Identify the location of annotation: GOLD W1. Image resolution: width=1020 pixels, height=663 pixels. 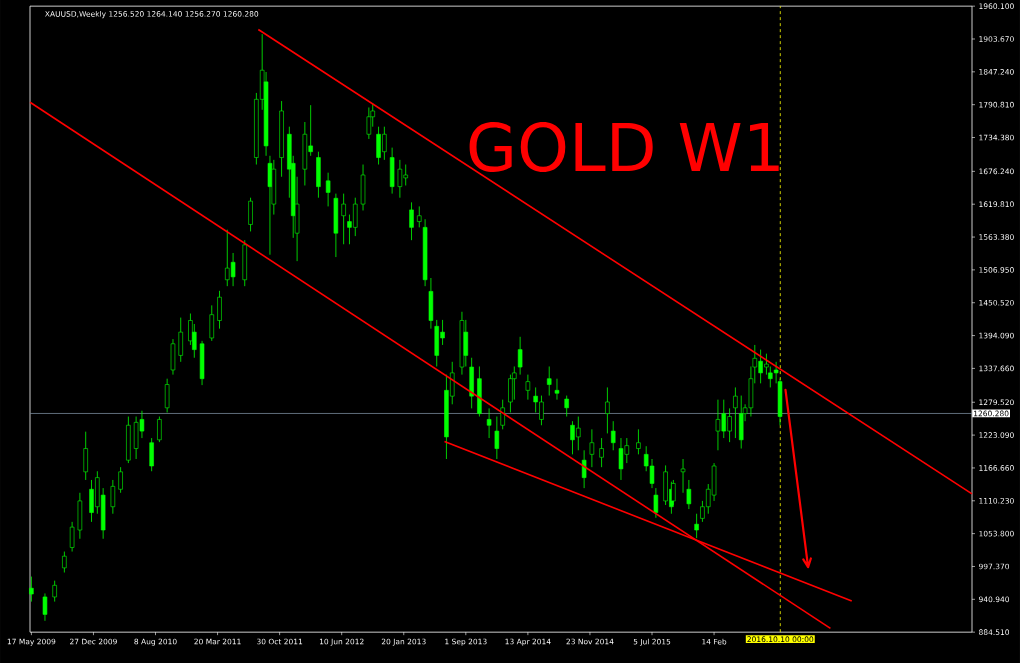
(624, 146).